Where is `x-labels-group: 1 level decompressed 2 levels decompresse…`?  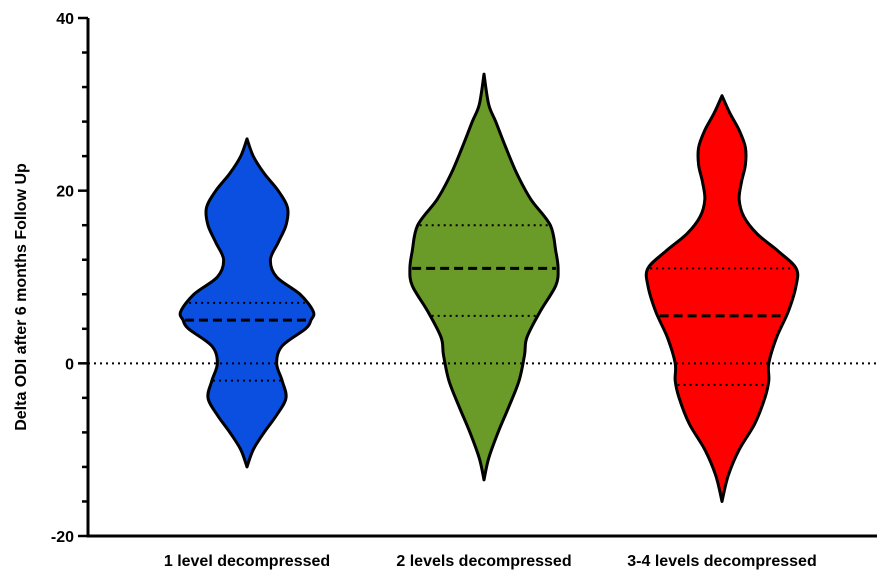 x-labels-group: 1 level decompressed 2 levels decompresse… is located at coordinates (490, 561).